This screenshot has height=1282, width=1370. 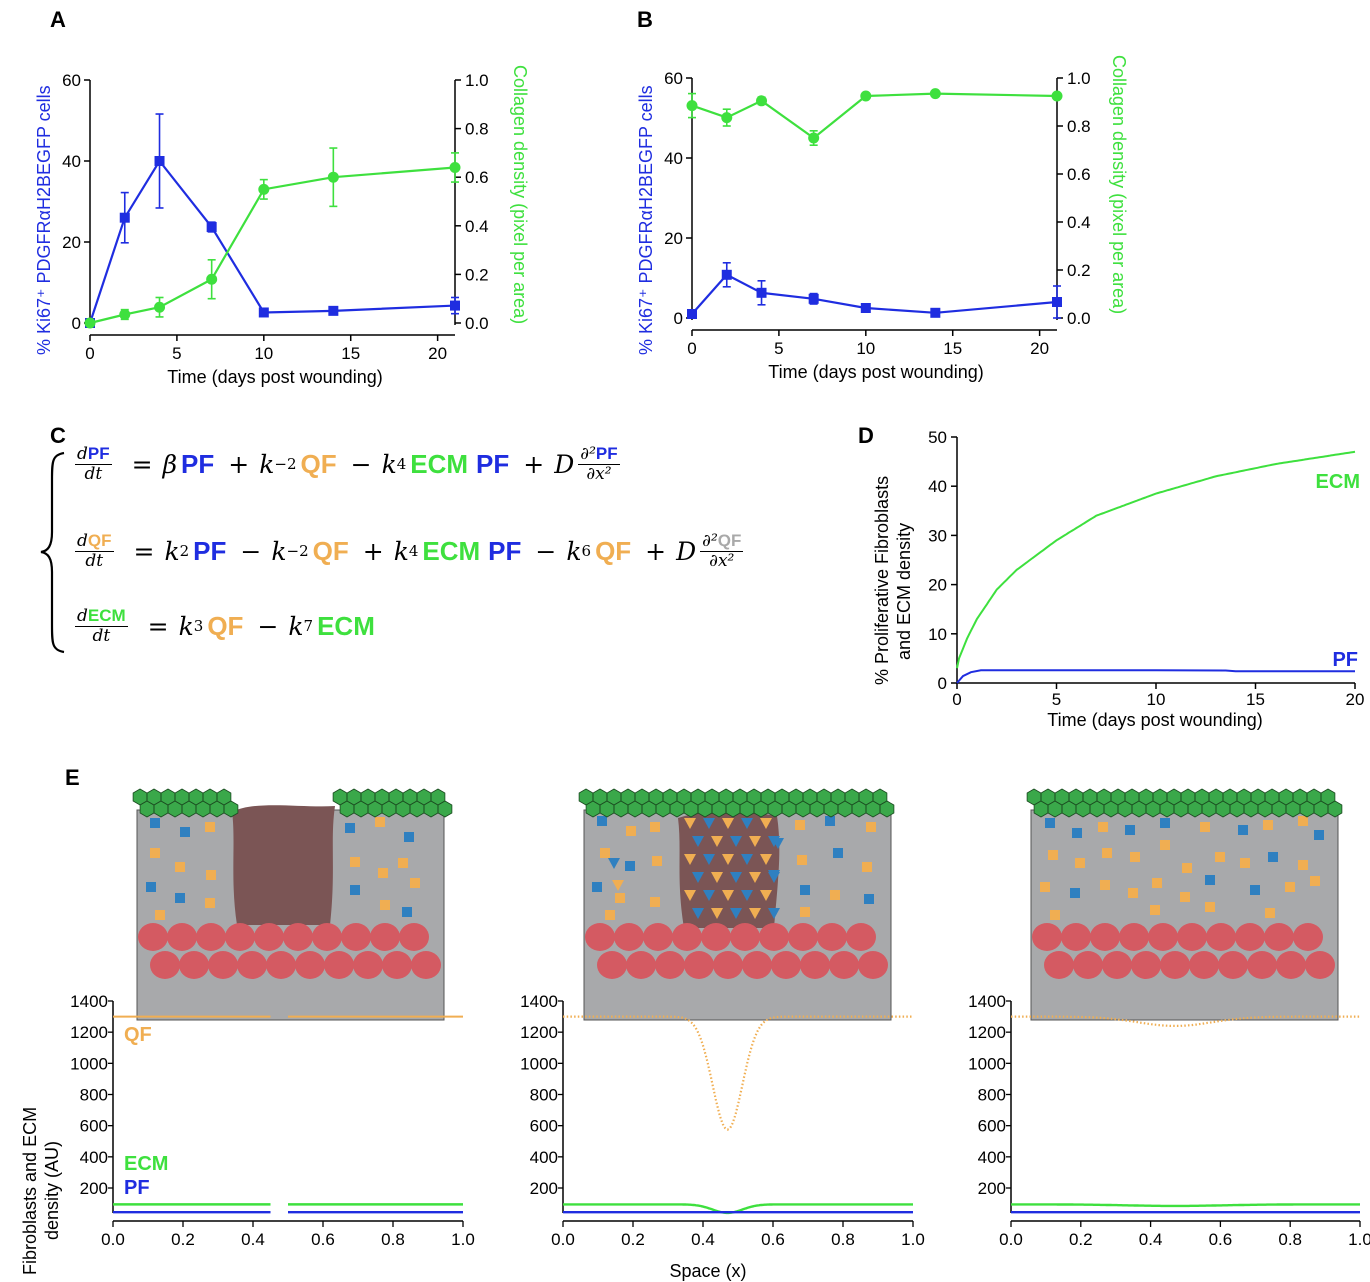 What do you see at coordinates (1221, 1239) in the screenshot?
I see `x-tick-label: 0.6` at bounding box center [1221, 1239].